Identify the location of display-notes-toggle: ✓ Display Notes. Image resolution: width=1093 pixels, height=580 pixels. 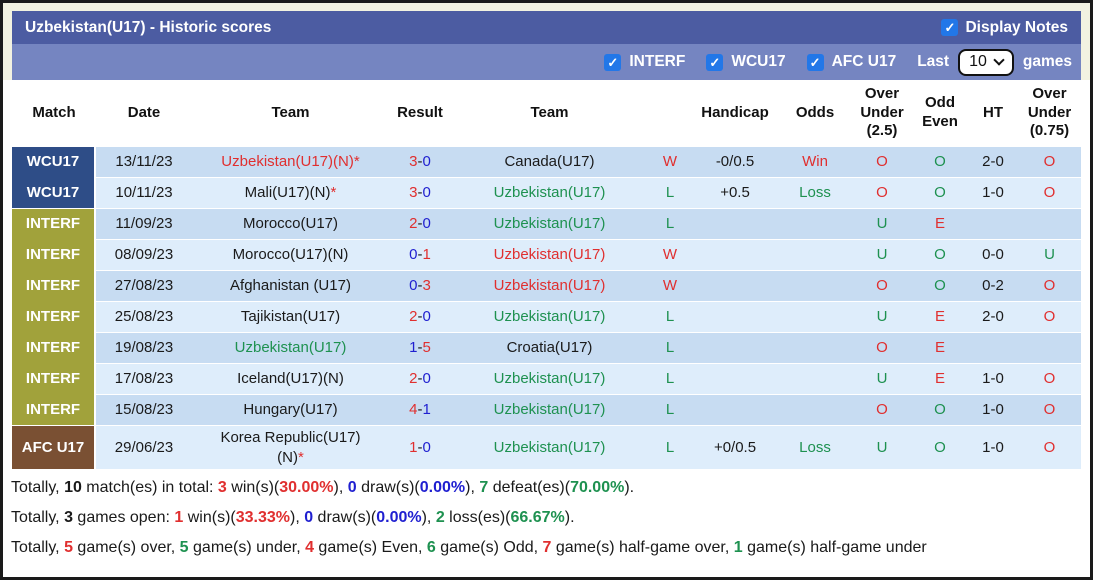
(1004, 28).